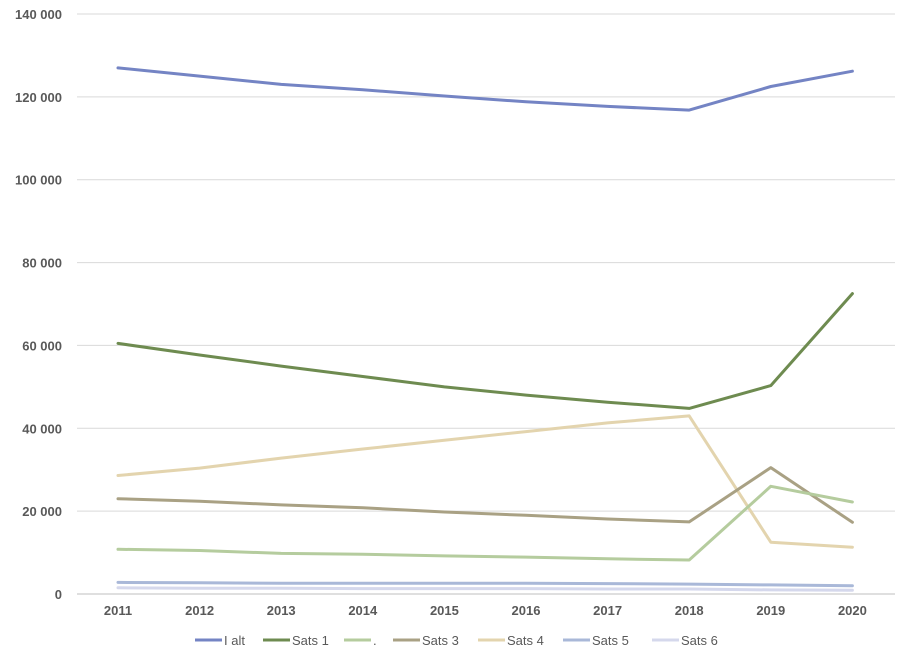 The height and width of the screenshot is (660, 909). I want to click on y-tick-label: 40 000, so click(42, 428).